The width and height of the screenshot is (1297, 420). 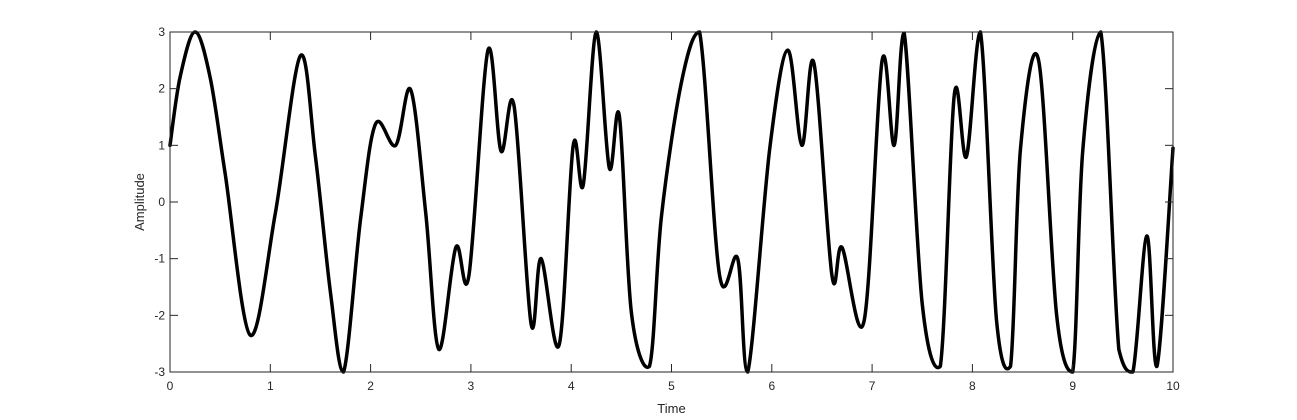 What do you see at coordinates (161, 145) in the screenshot?
I see `y-tick-label: 1` at bounding box center [161, 145].